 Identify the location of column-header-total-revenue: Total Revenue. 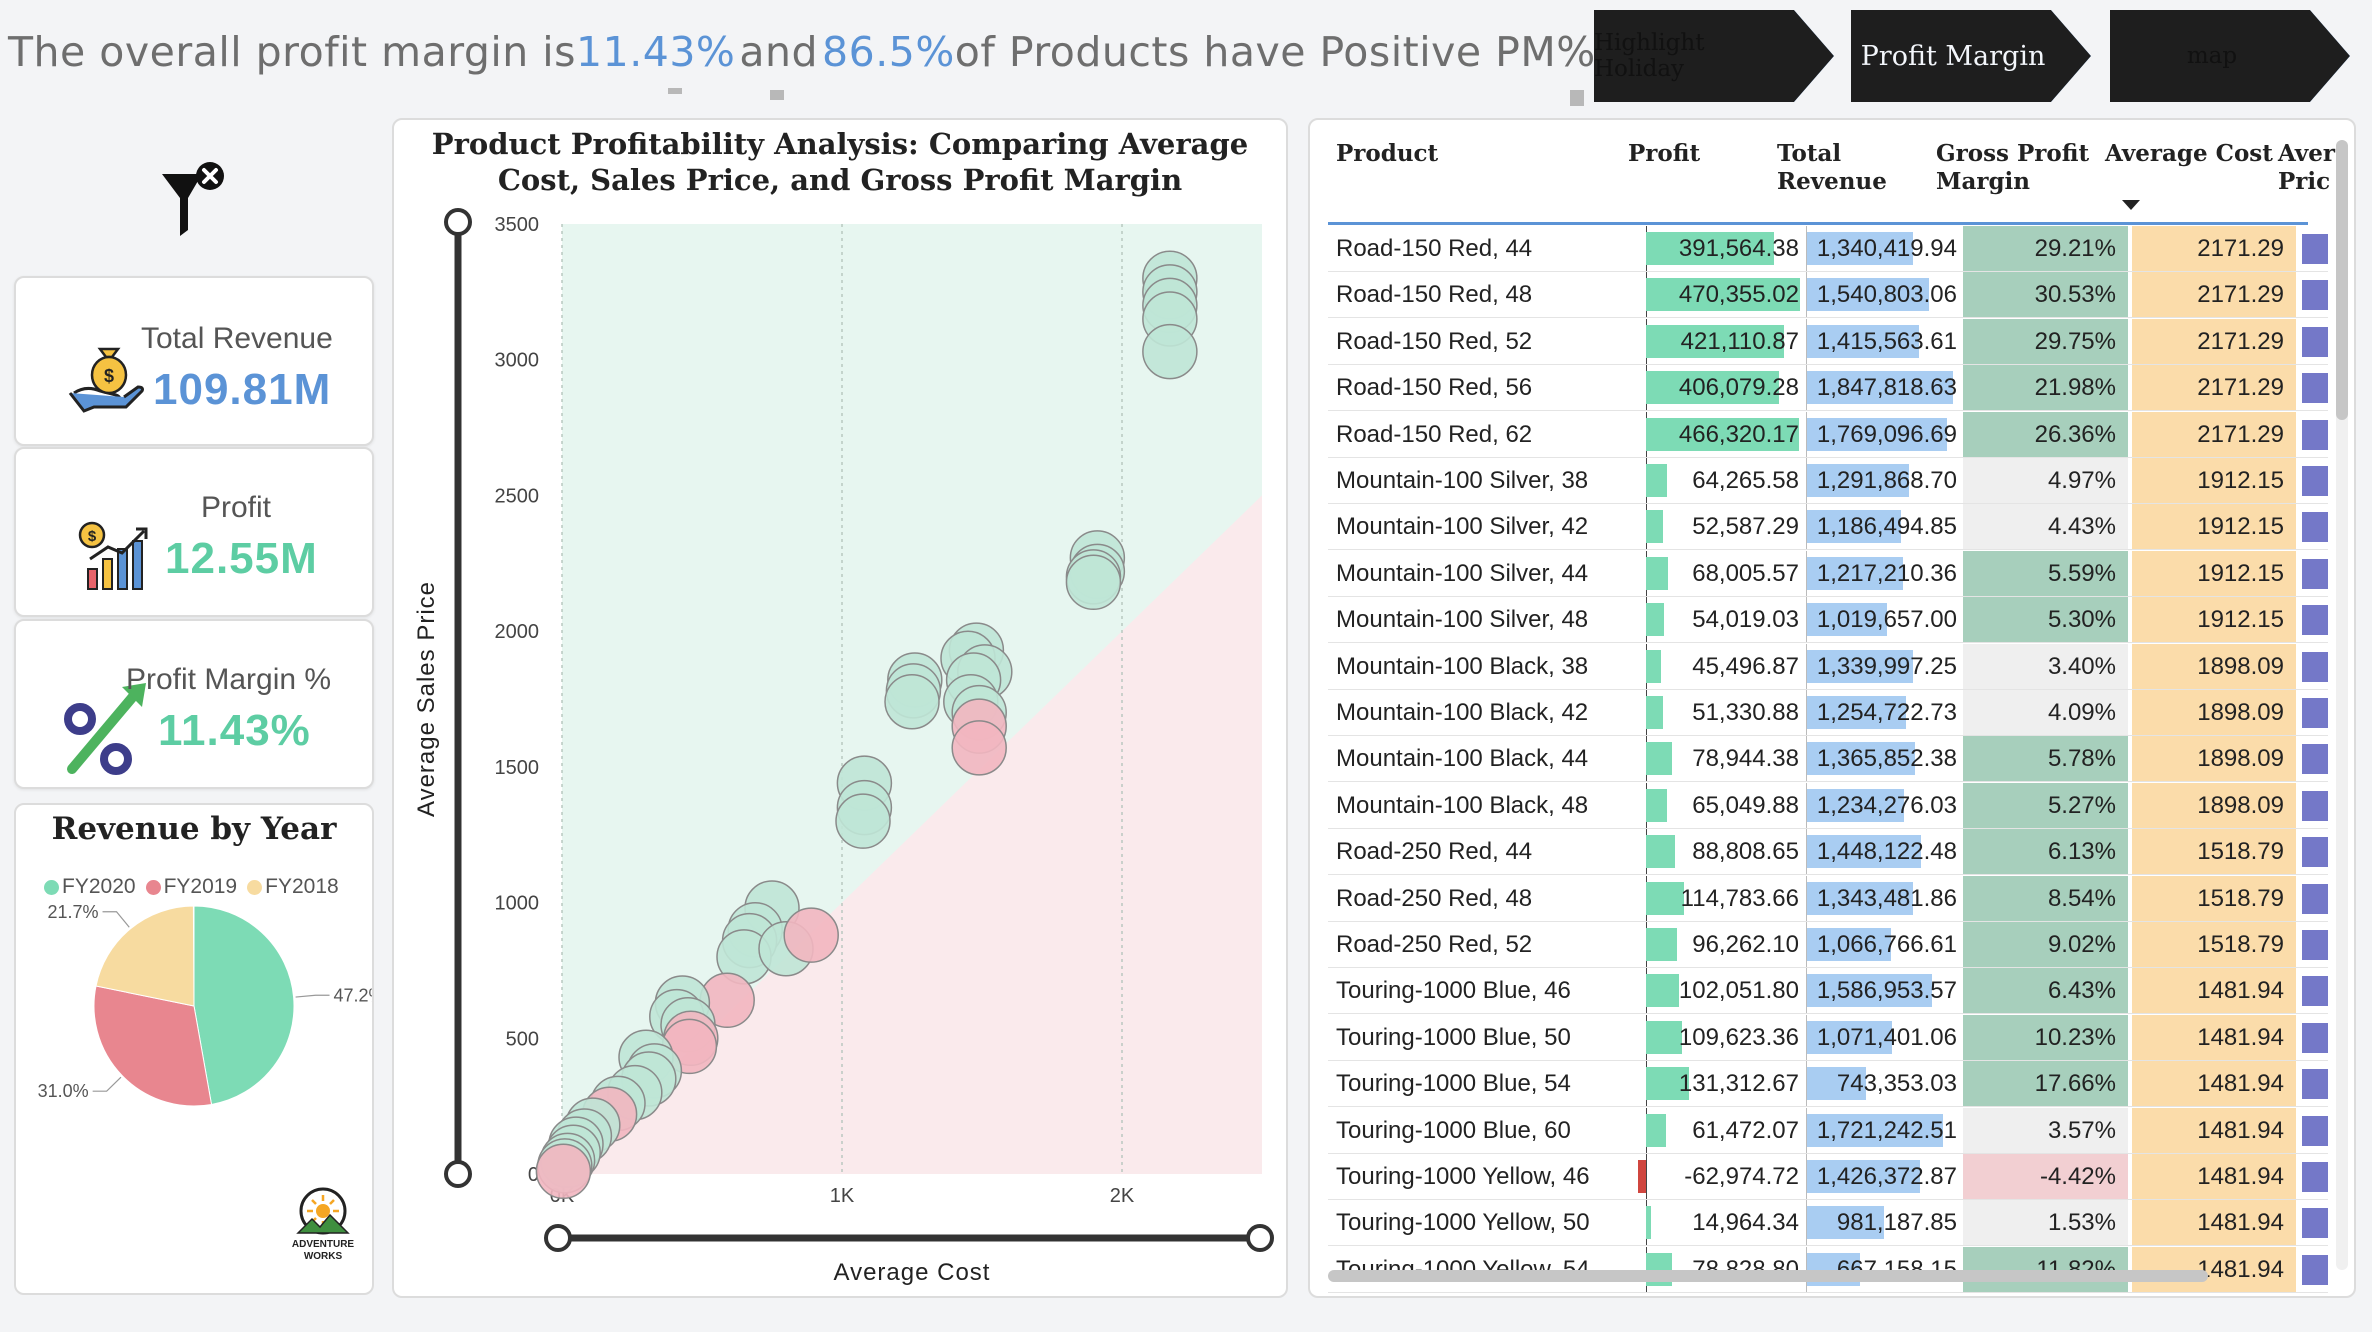
(1832, 167).